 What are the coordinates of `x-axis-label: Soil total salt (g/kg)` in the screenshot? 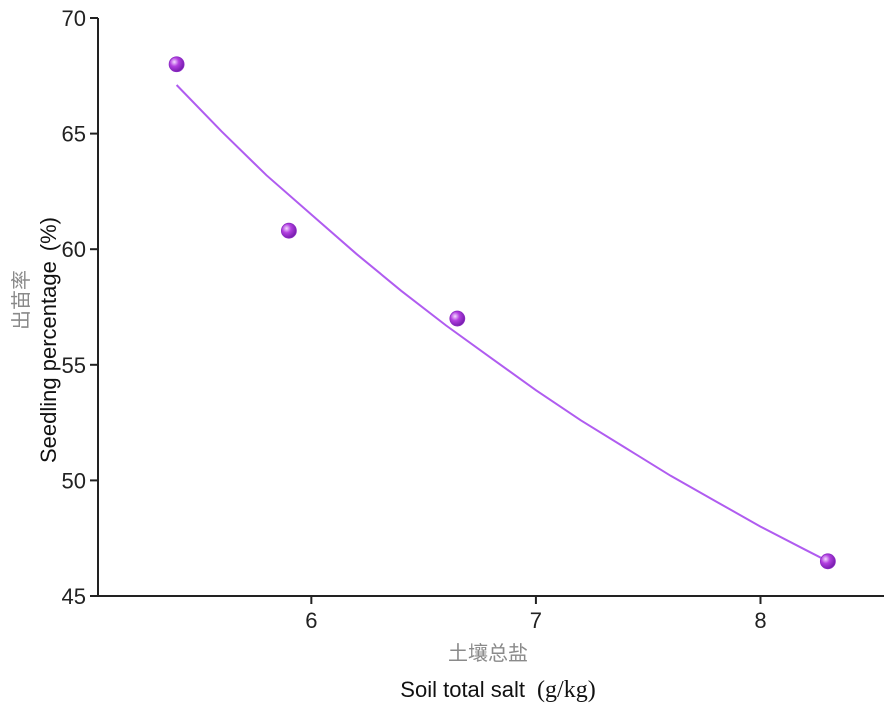 It's located at (497, 690).